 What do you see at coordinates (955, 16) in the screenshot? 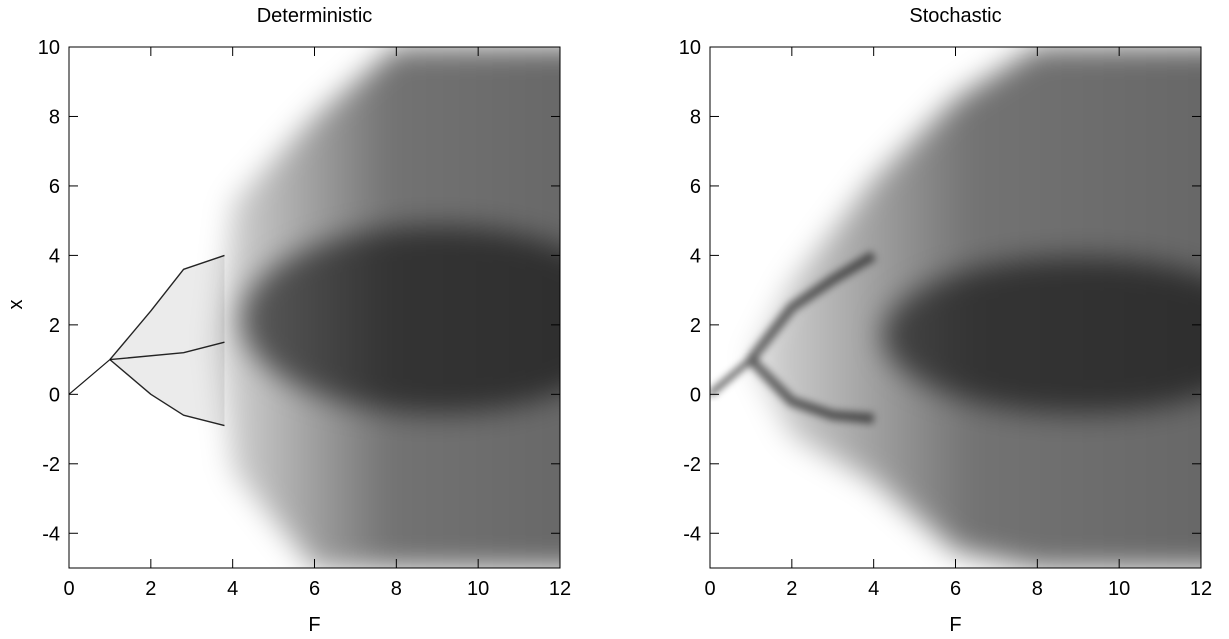
I see `panel-title: Stochastic` at bounding box center [955, 16].